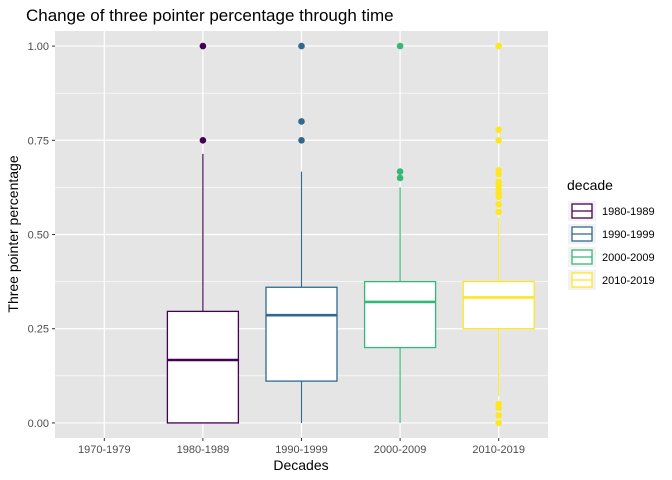  I want to click on x-tick-label: 2010-2019, so click(498, 450).